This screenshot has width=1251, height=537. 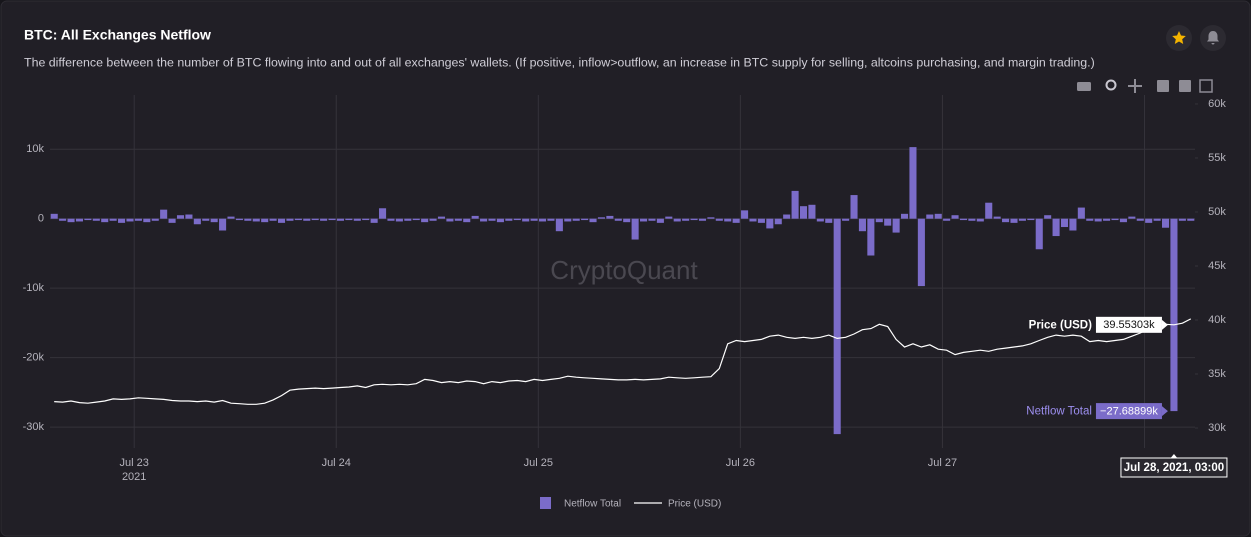 I want to click on star-icon, so click(x=1179, y=37).